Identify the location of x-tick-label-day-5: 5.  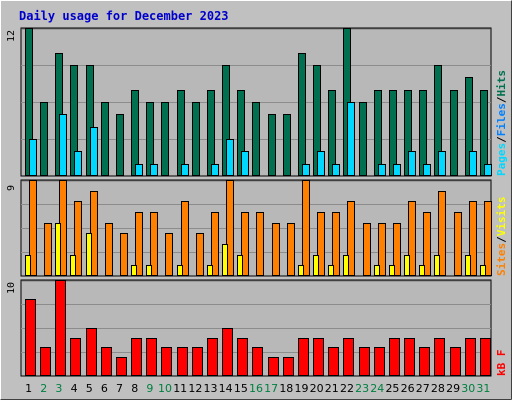
(89, 388).